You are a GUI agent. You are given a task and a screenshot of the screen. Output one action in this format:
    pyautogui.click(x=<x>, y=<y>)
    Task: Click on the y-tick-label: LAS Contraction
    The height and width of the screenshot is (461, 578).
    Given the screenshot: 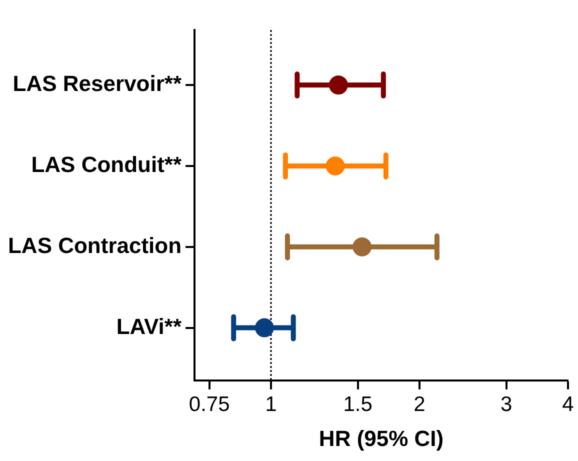 What is the action you would take?
    pyautogui.click(x=95, y=245)
    